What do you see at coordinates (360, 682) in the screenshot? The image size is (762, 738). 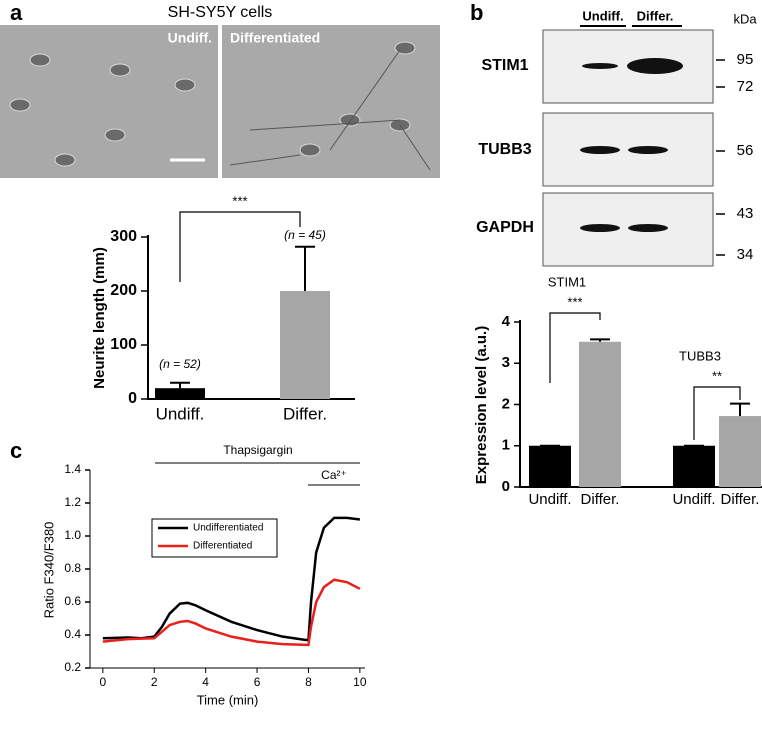 I see `x-tick-label: 10` at bounding box center [360, 682].